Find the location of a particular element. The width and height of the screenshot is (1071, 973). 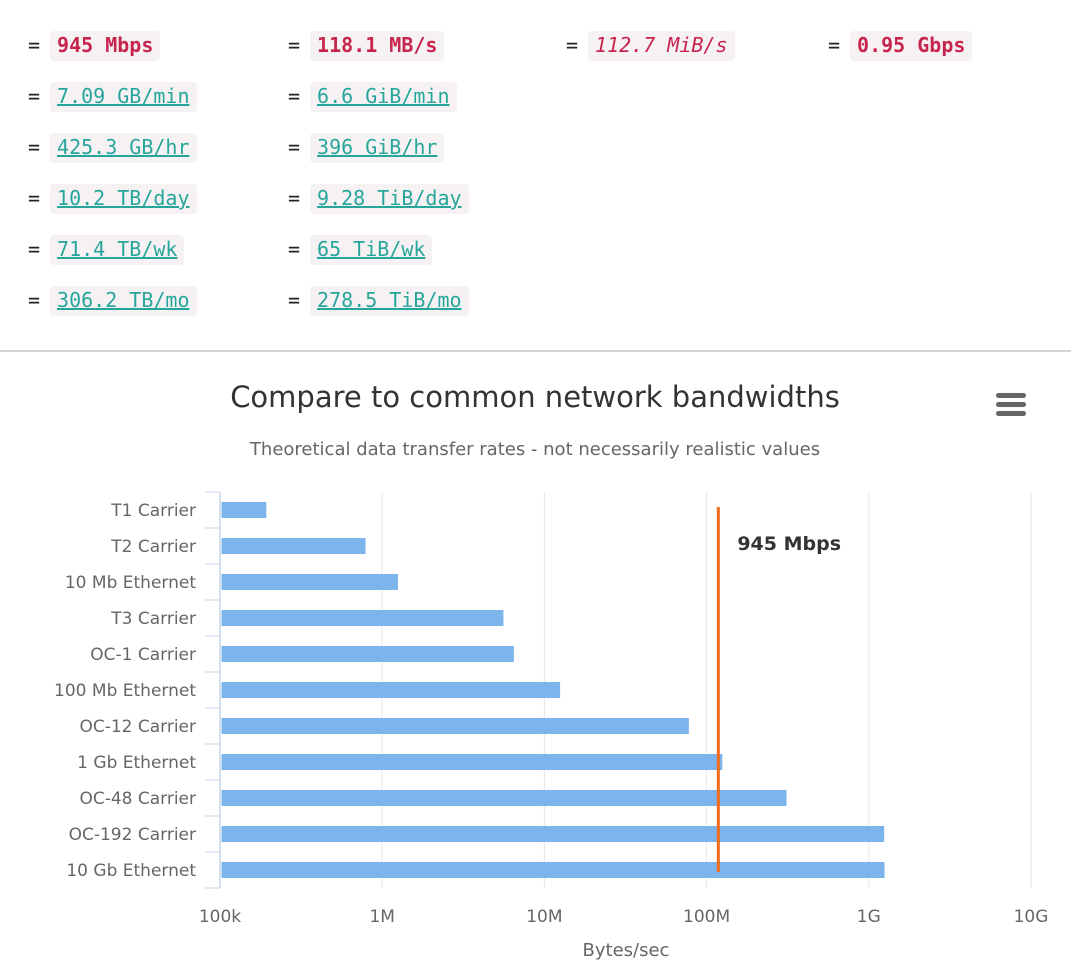

conversion-item: = 6.6 GiB/min is located at coordinates (372, 96).